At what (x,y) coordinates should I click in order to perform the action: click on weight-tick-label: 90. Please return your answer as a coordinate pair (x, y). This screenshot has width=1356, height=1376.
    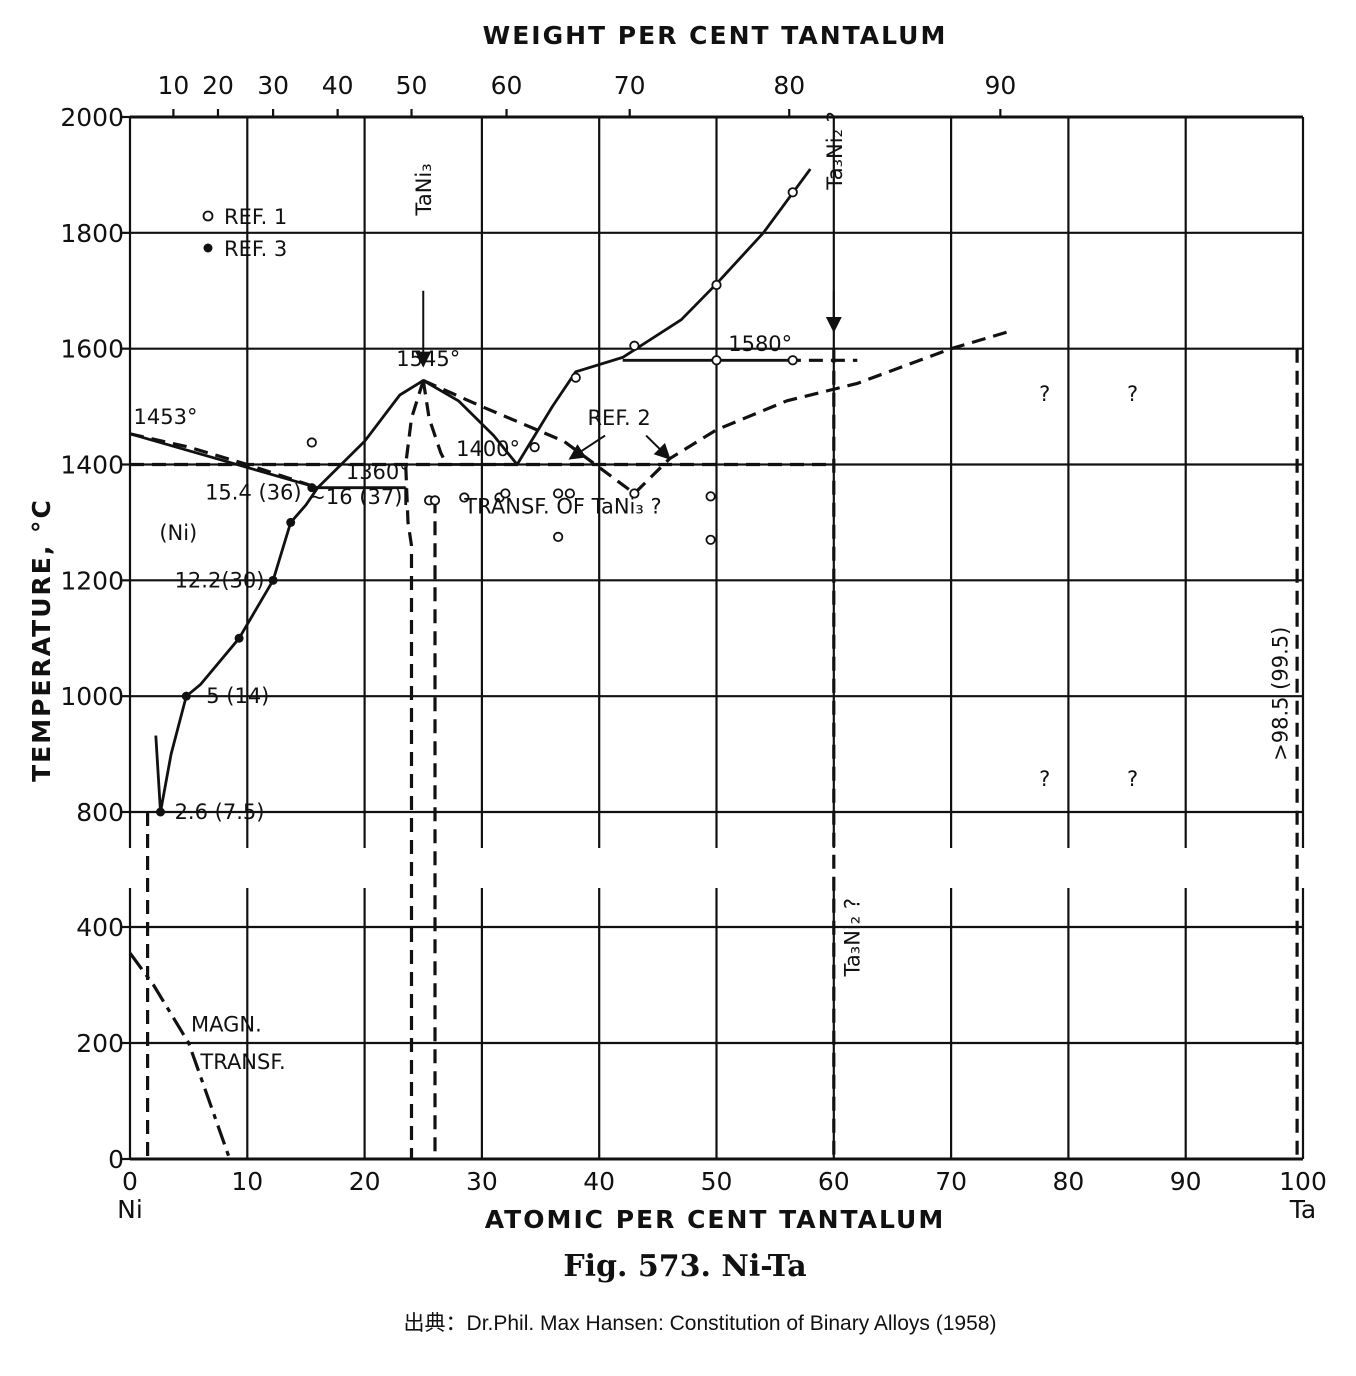
    Looking at the image, I should click on (1000, 85).